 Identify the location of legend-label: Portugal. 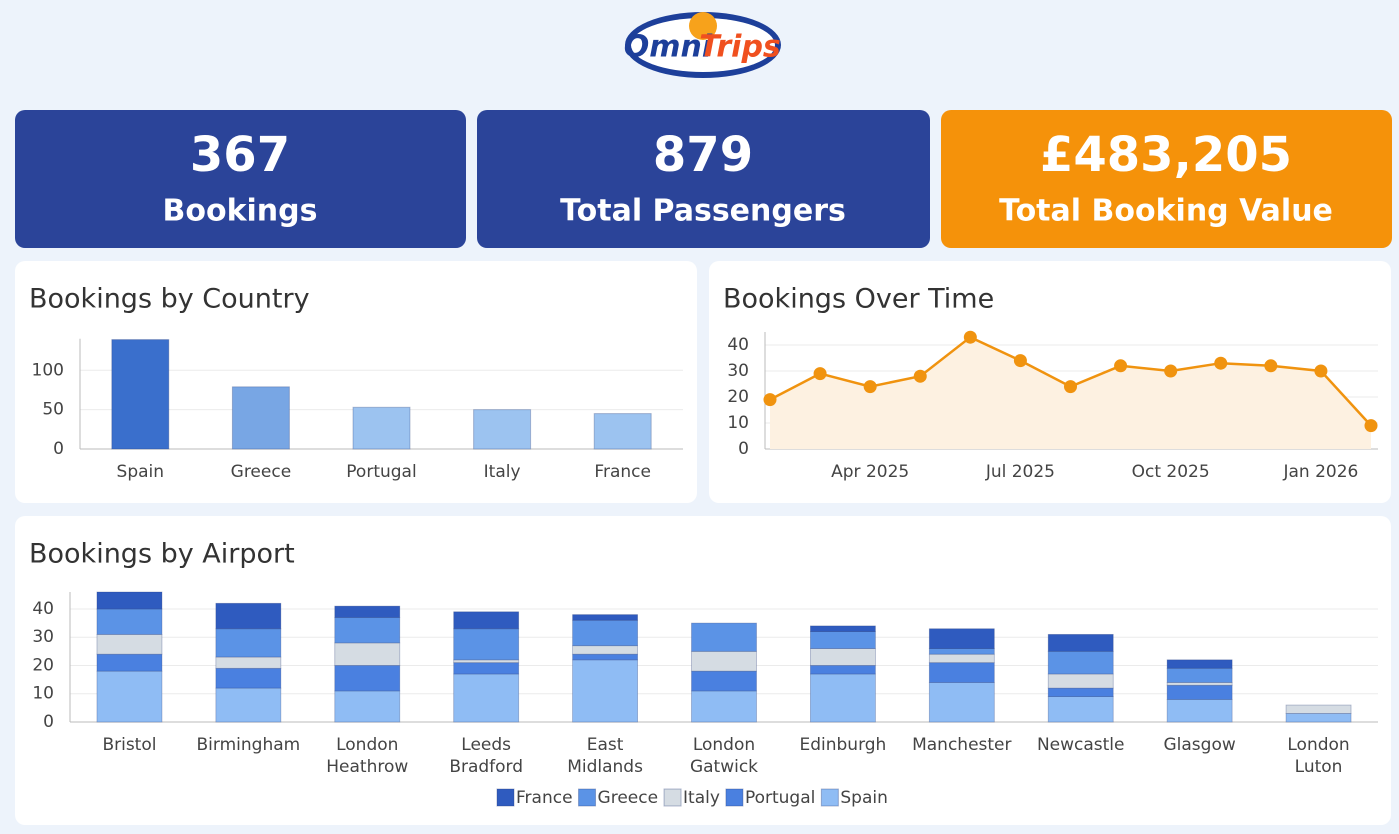
(780, 798).